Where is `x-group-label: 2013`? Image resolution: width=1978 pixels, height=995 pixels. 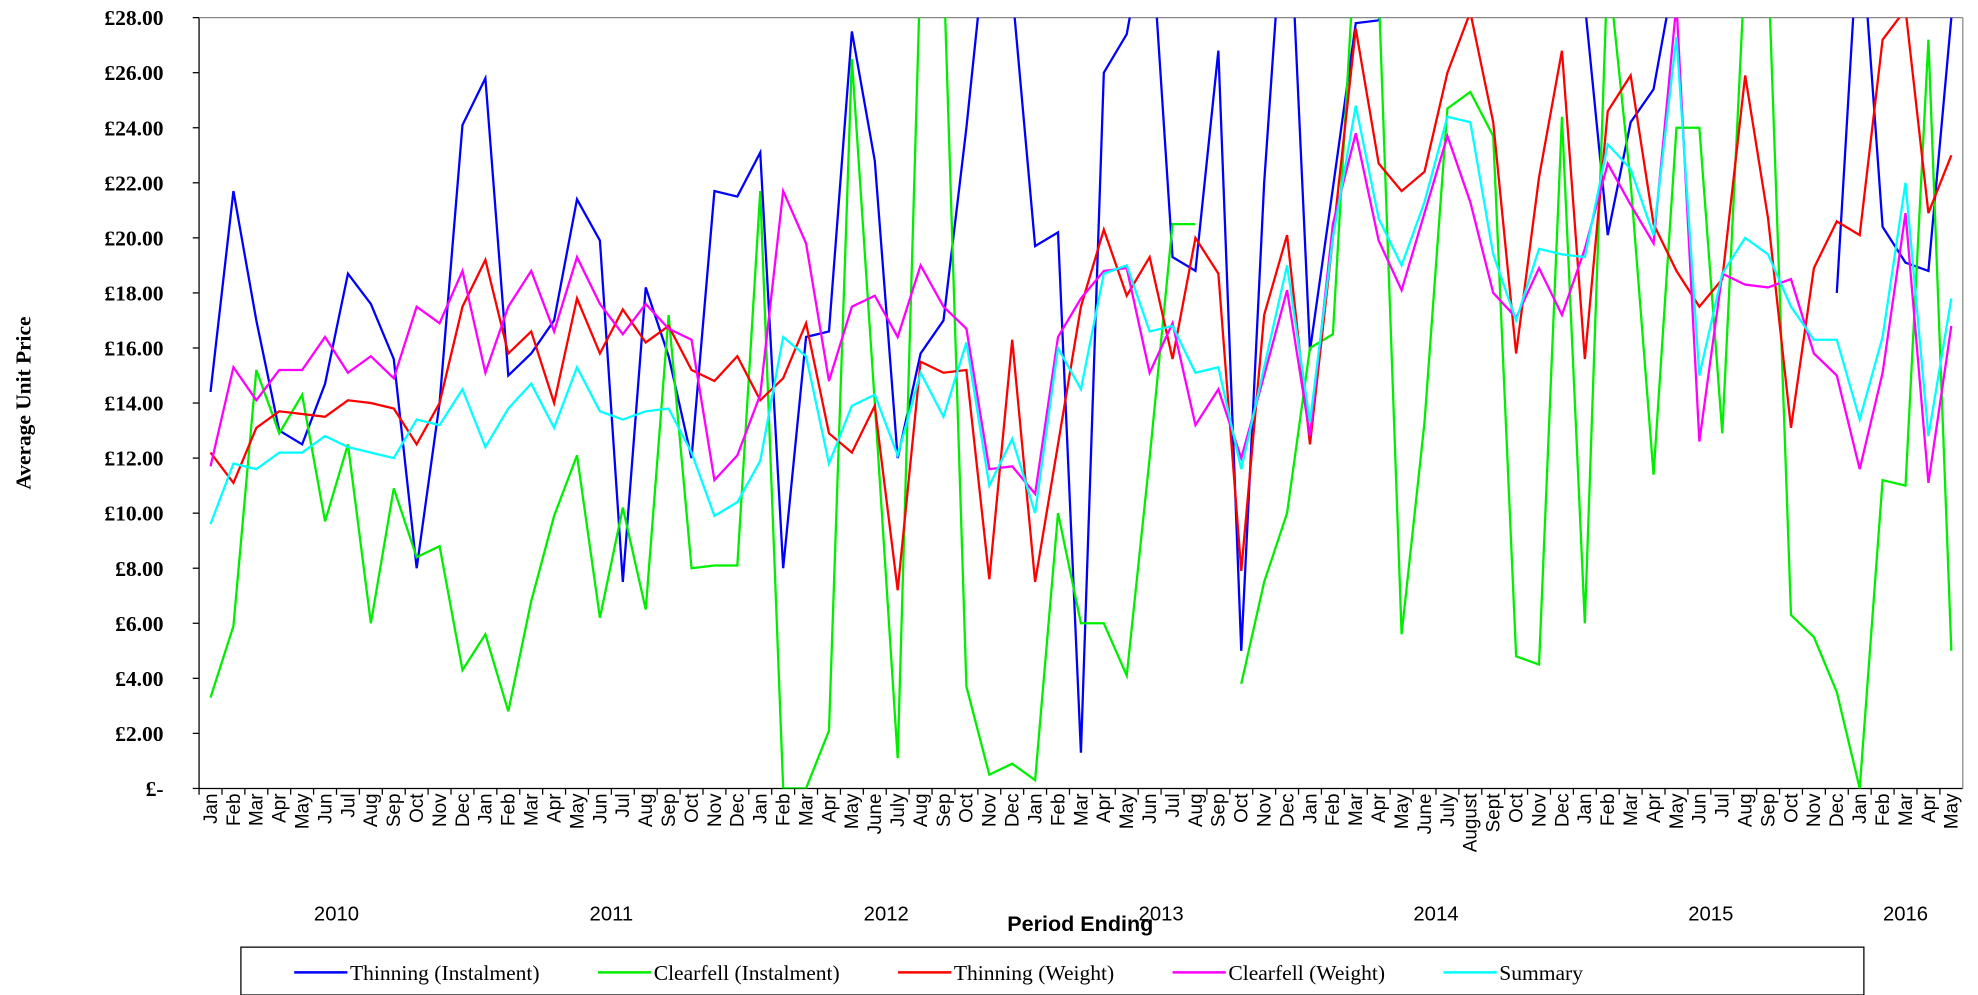
x-group-label: 2013 is located at coordinates (1161, 915).